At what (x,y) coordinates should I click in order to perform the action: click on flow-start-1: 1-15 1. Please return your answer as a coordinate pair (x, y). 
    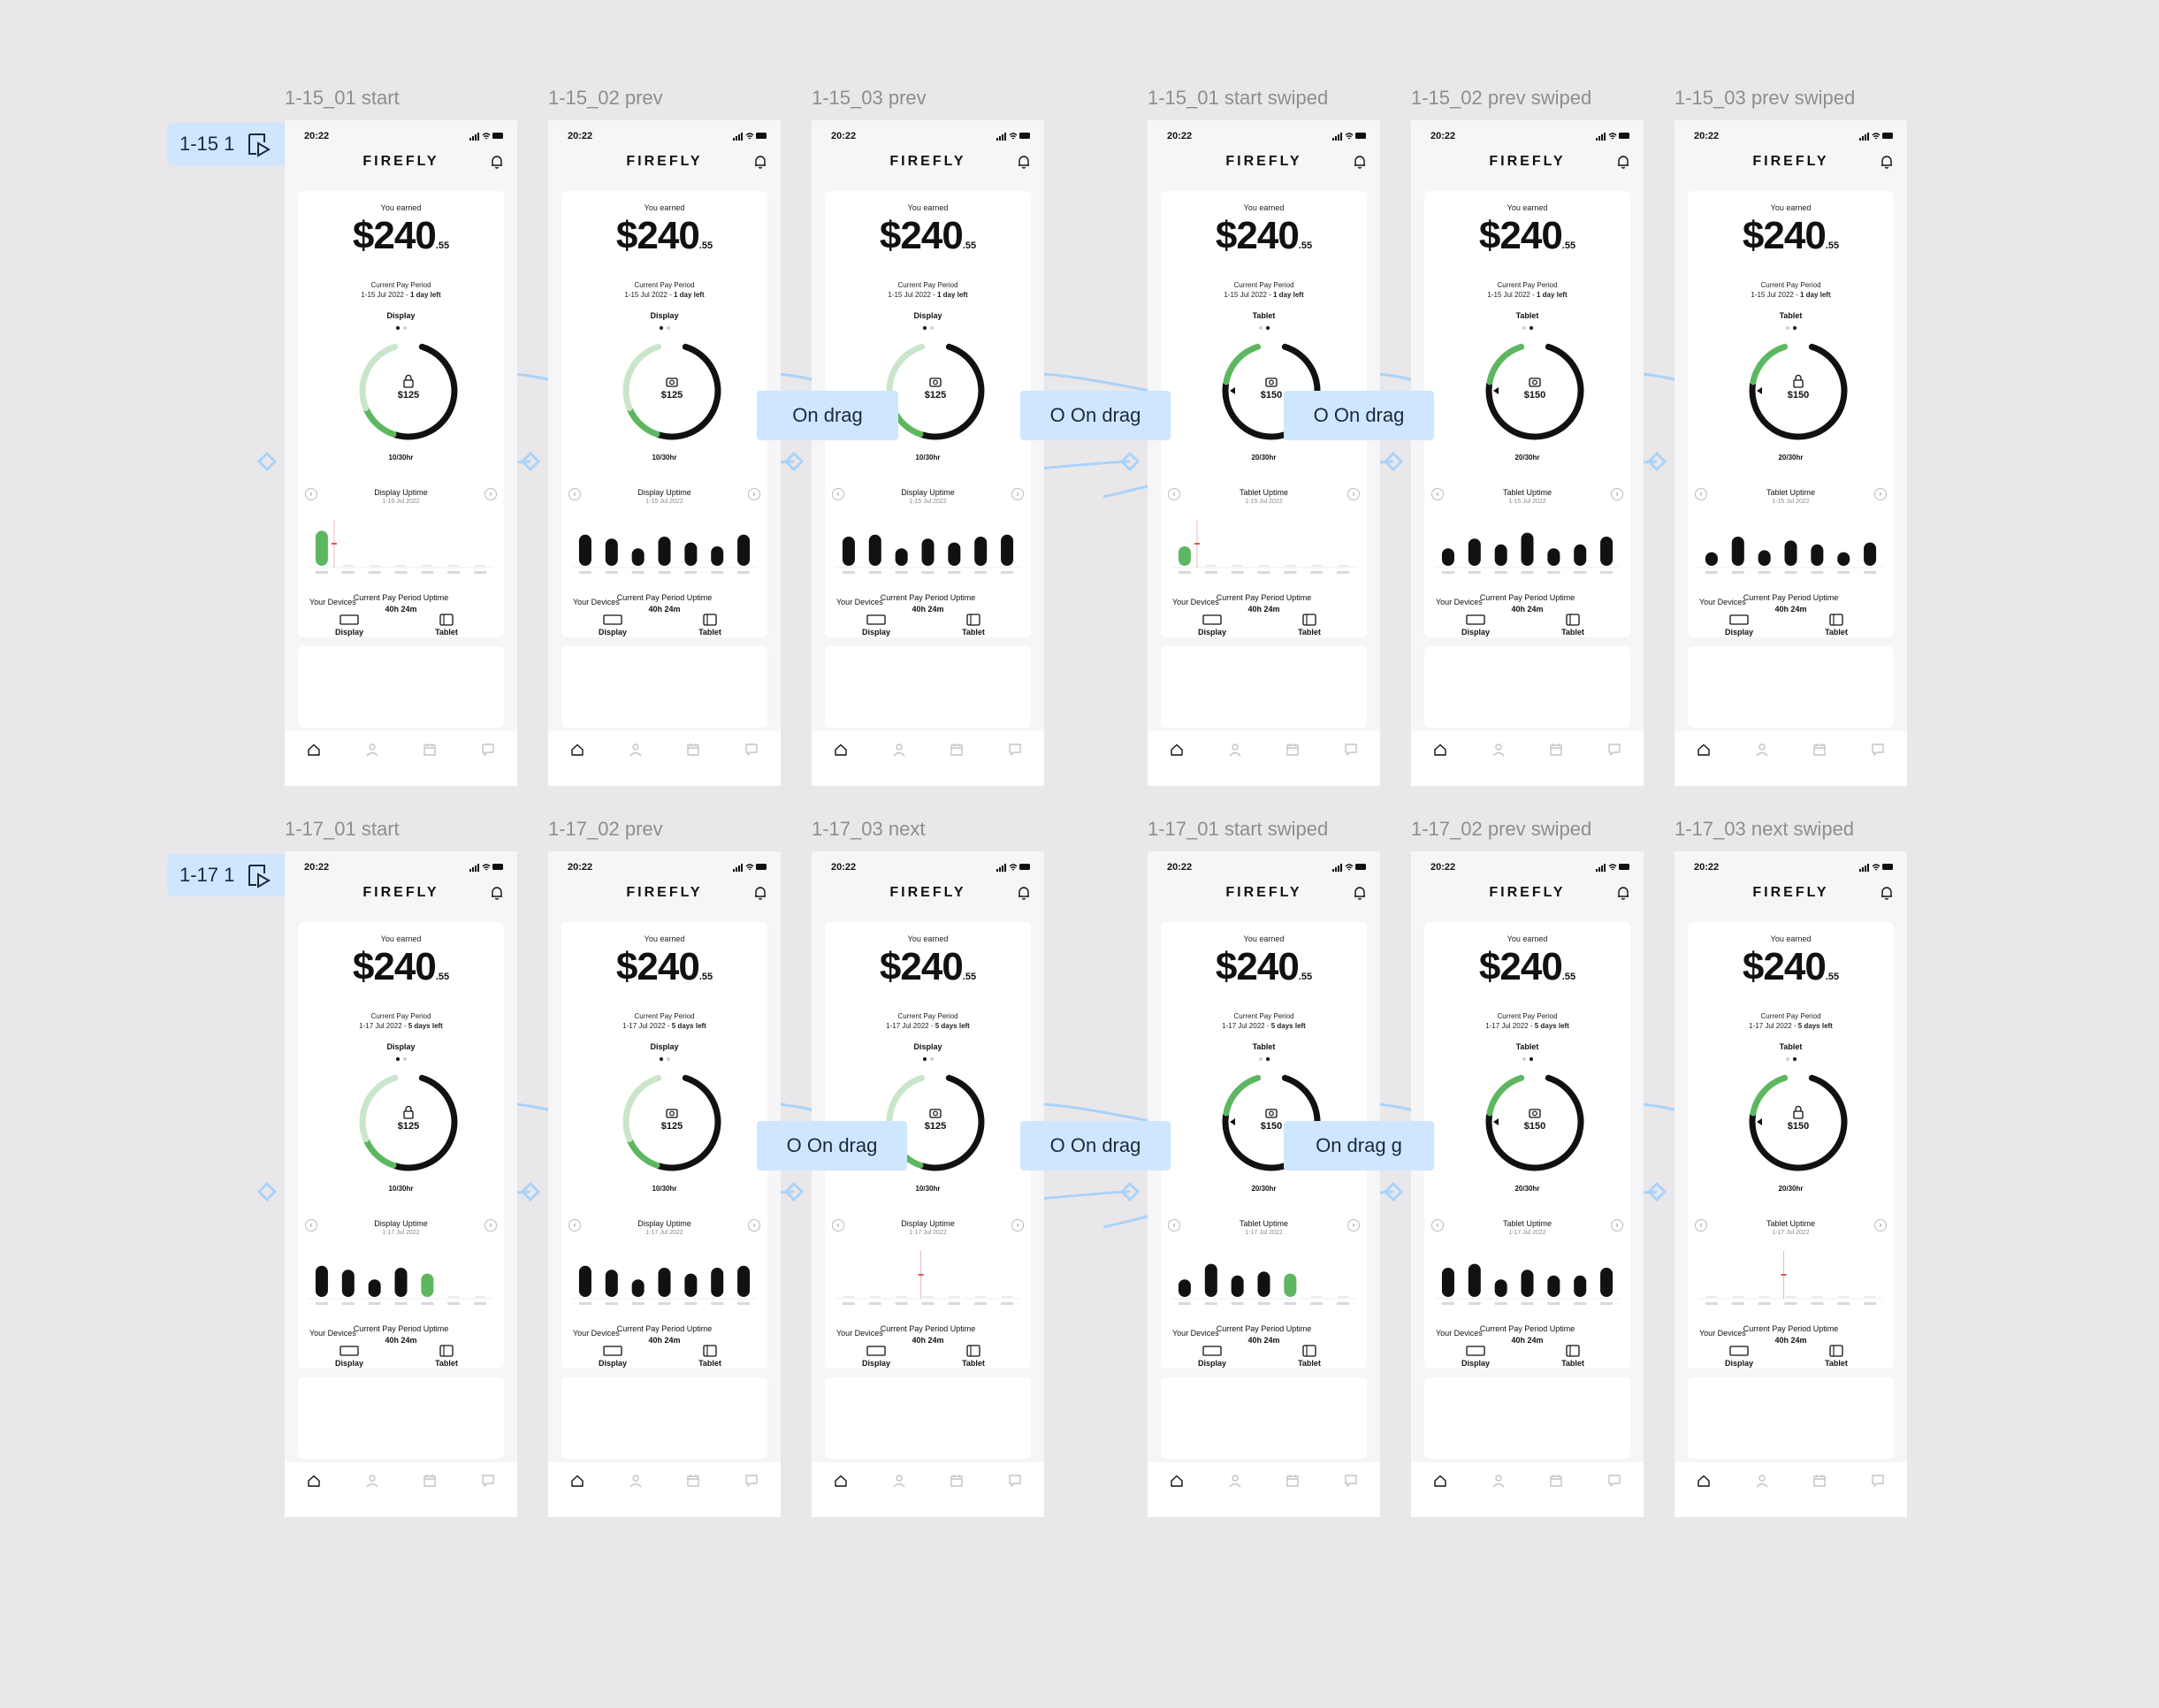
    Looking at the image, I should click on (226, 144).